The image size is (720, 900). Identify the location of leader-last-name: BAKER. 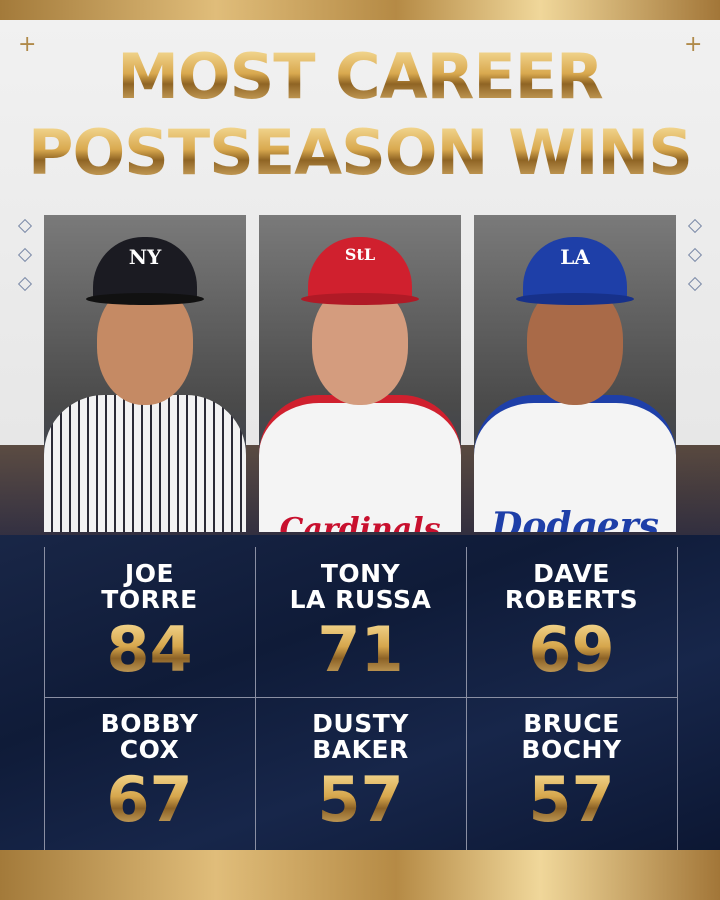
(360, 749).